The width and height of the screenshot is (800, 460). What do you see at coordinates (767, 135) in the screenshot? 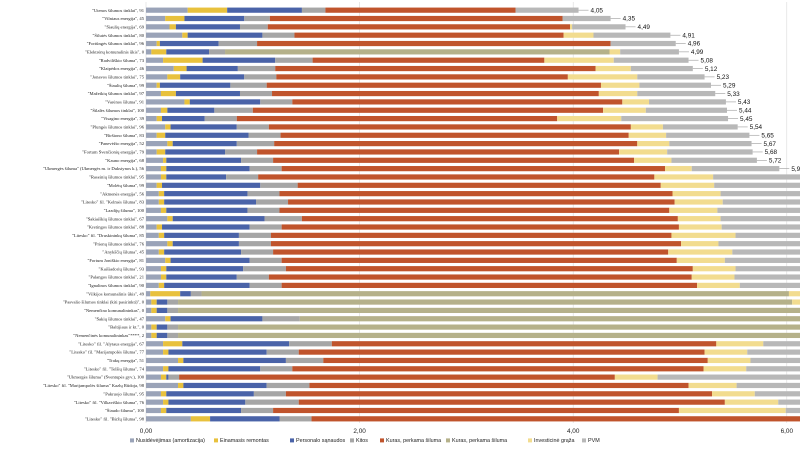
I see `total-value-label: 5,65` at bounding box center [767, 135].